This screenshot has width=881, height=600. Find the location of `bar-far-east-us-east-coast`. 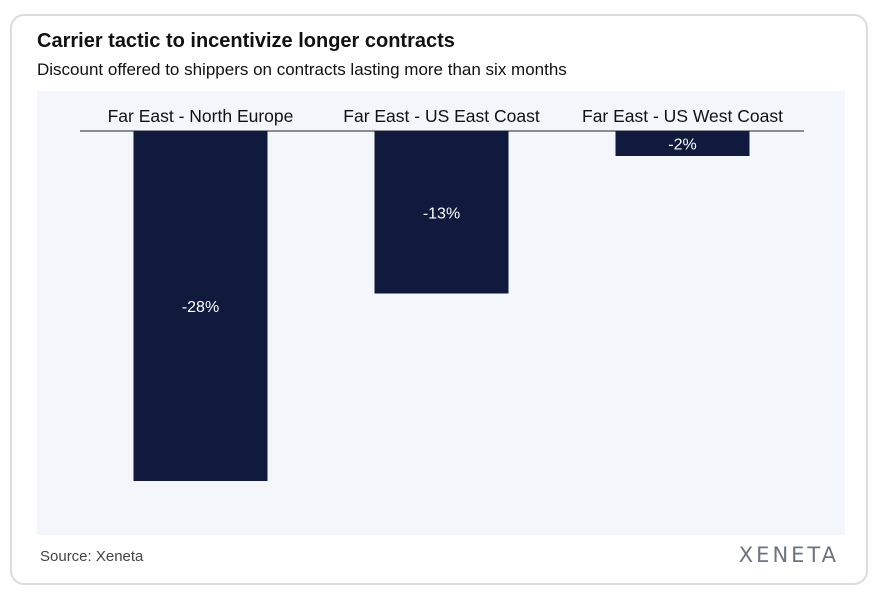

bar-far-east-us-east-coast is located at coordinates (441, 212).